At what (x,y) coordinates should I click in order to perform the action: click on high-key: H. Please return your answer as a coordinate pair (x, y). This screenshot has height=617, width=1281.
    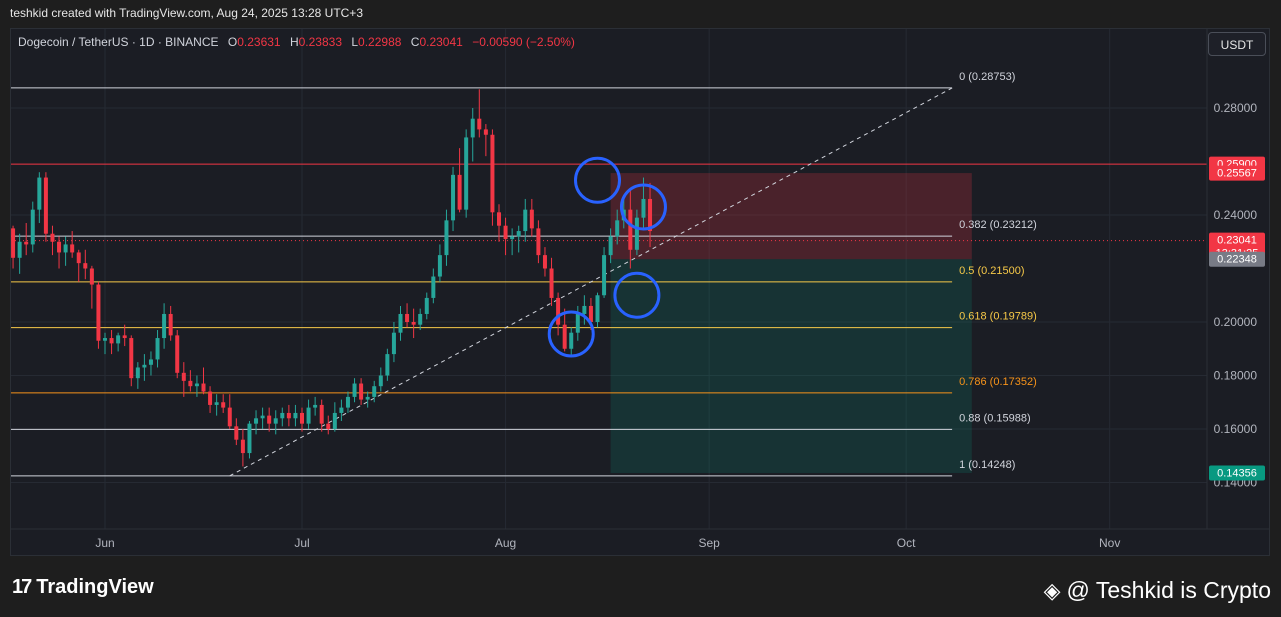
    Looking at the image, I should click on (294, 42).